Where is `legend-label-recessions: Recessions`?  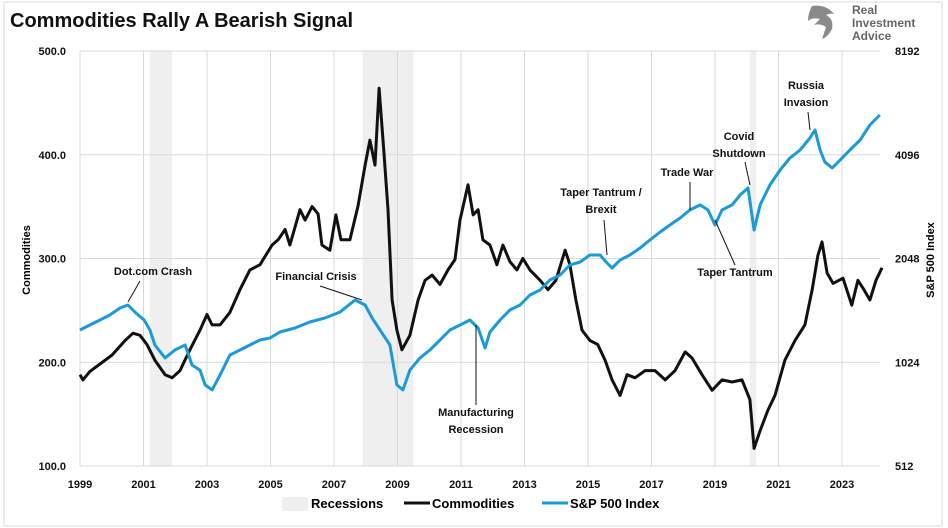
legend-label-recessions: Recessions is located at coordinates (347, 503).